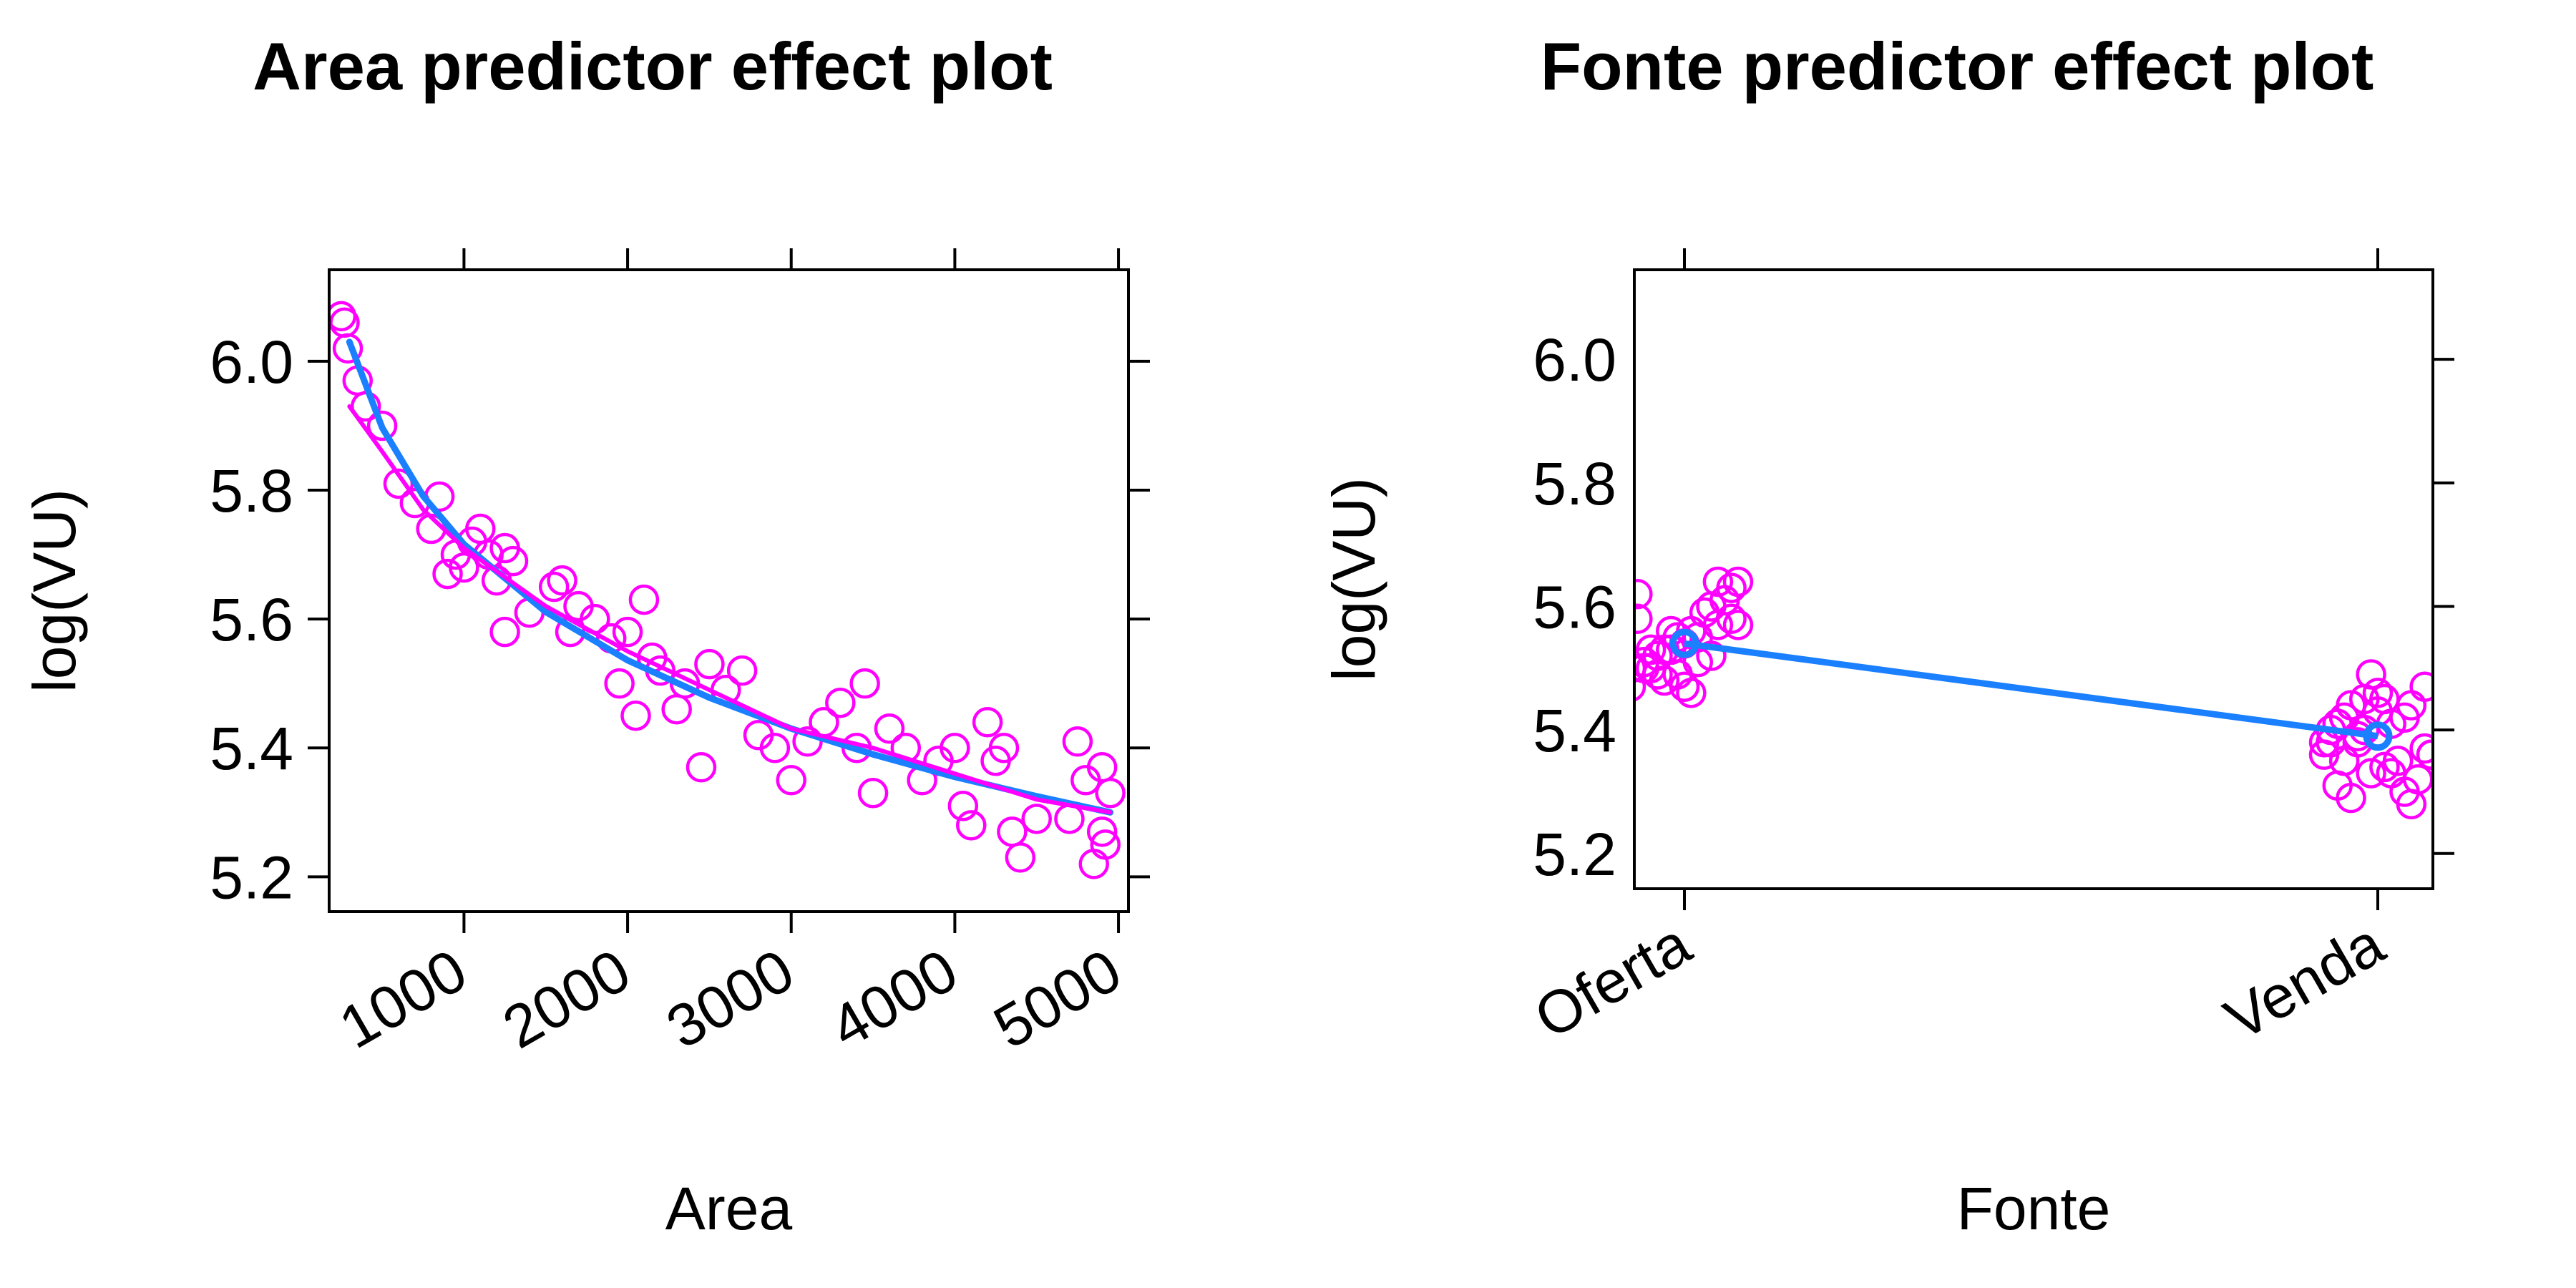 The height and width of the screenshot is (1288, 2576). Describe the element at coordinates (1957, 66) in the screenshot. I see `chart-title: Fonte predictor effect plot` at that location.